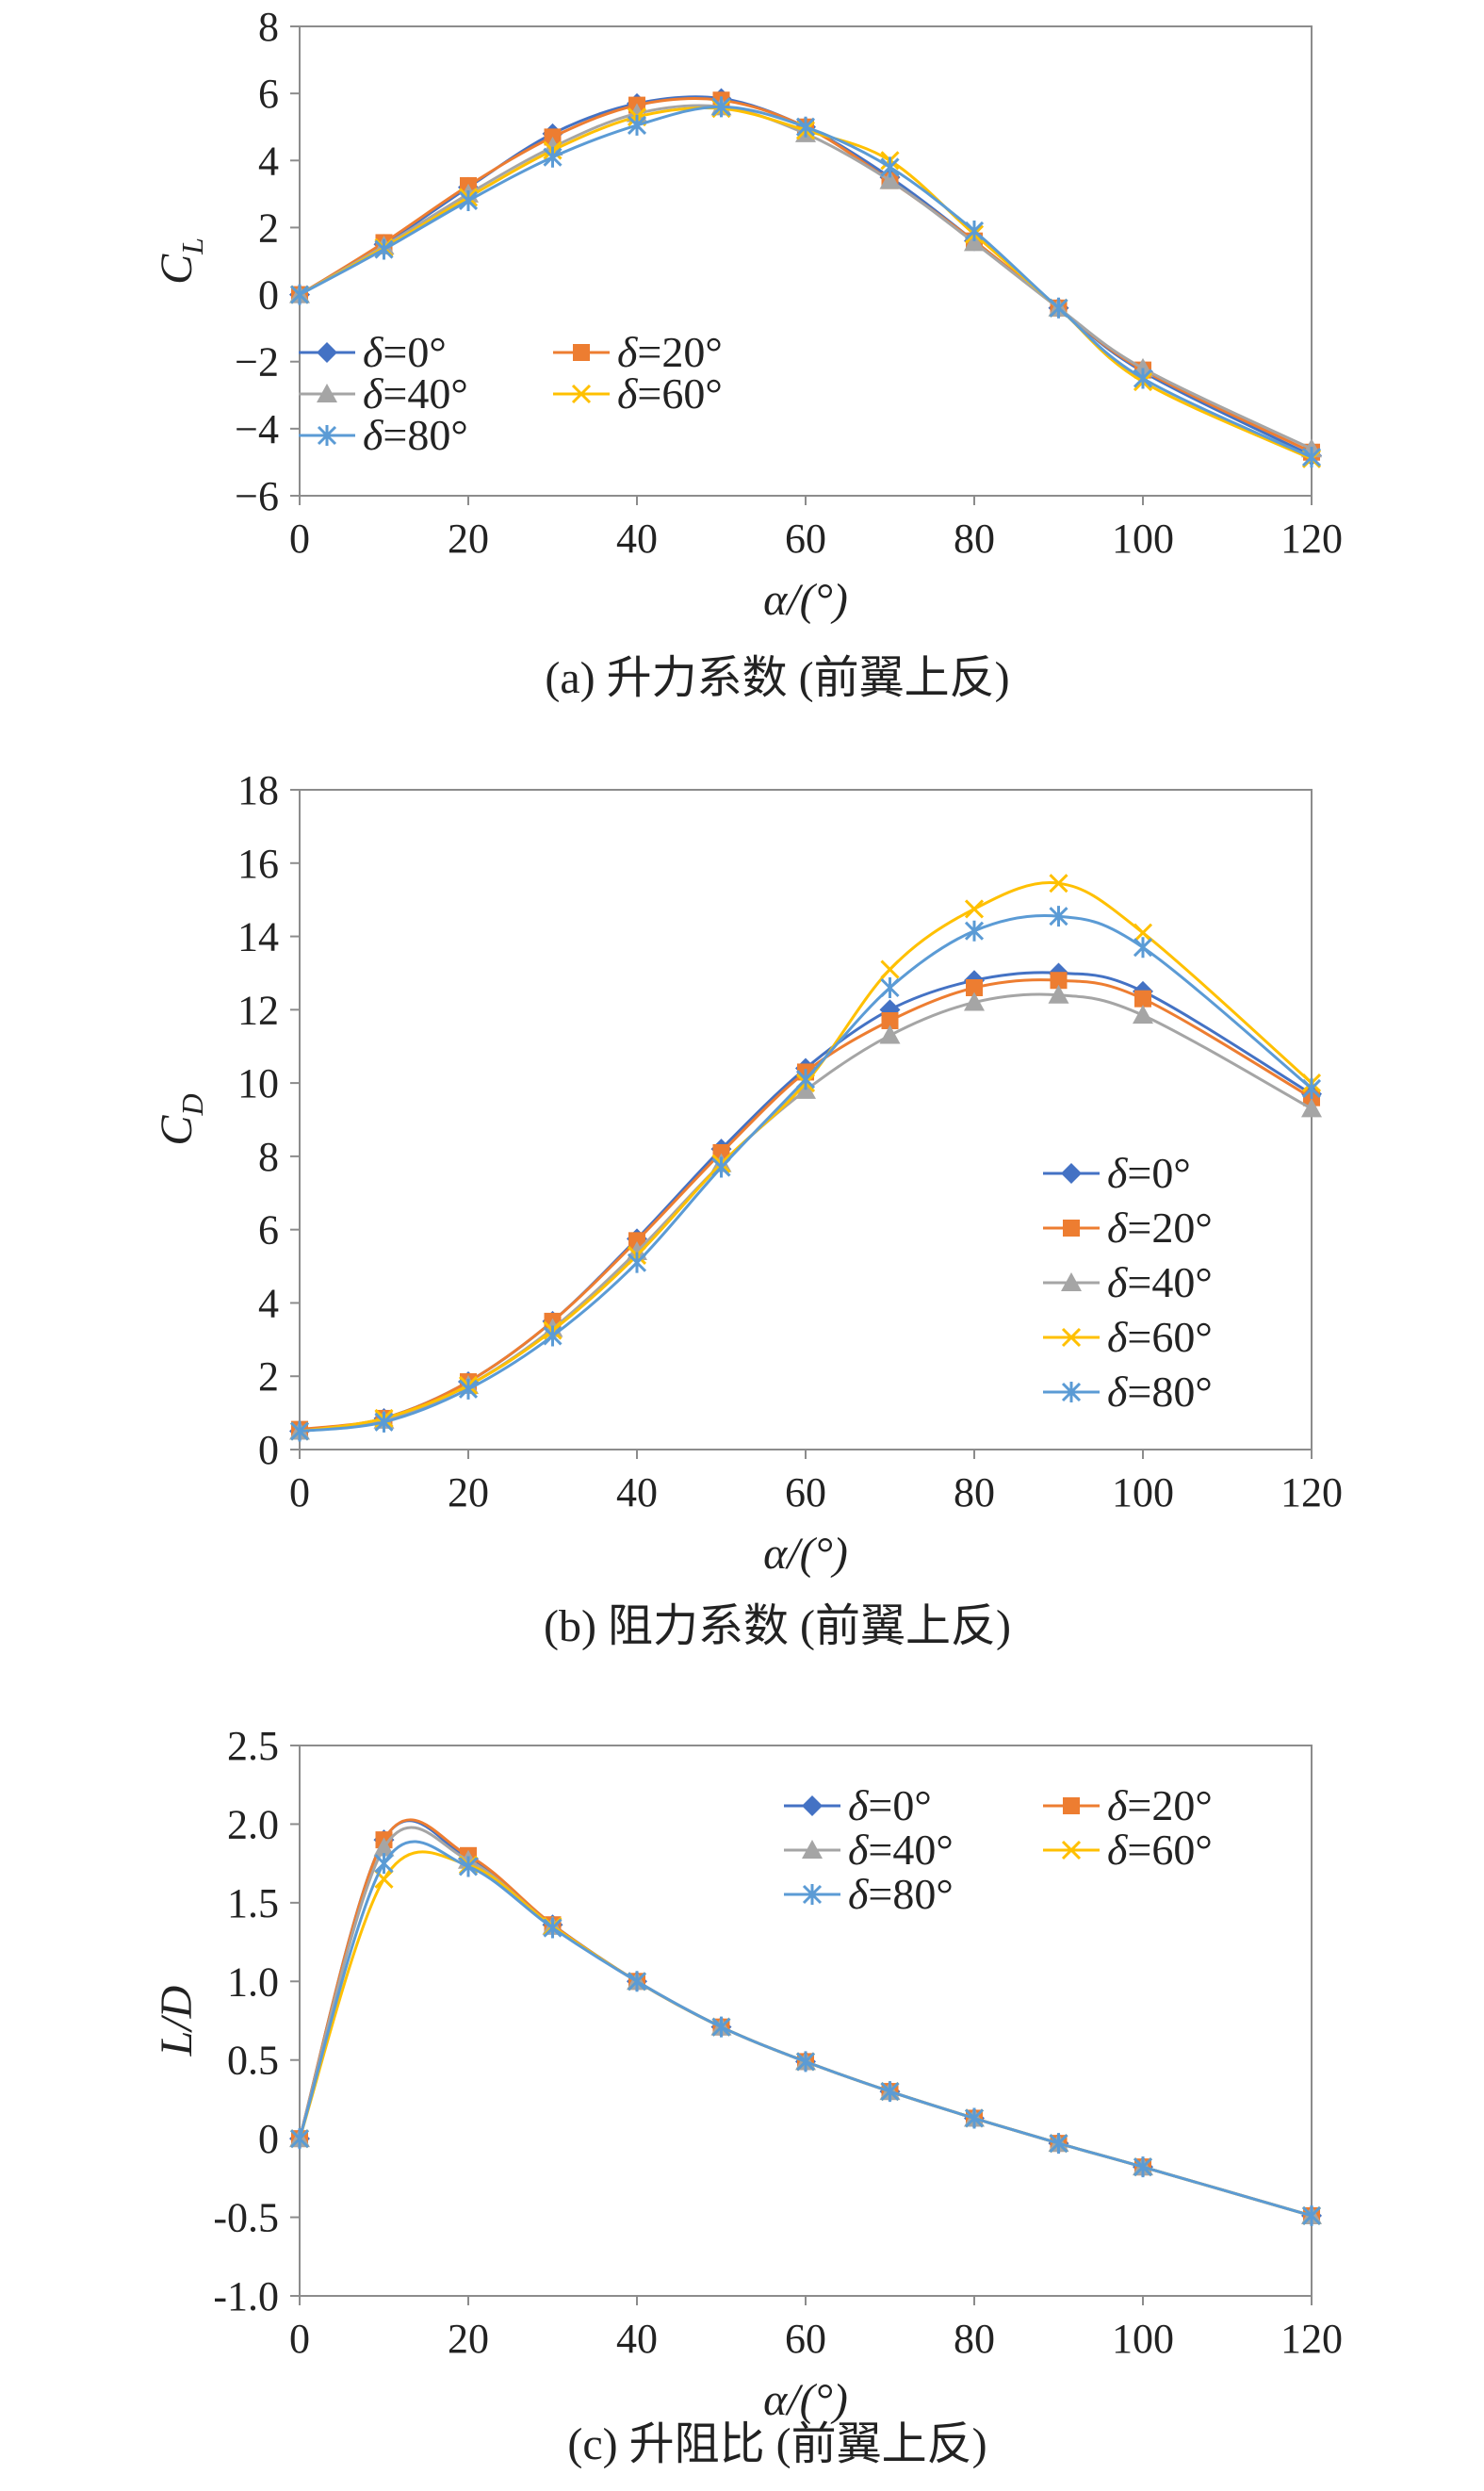 The height and width of the screenshot is (2491, 1484). What do you see at coordinates (268, 27) in the screenshot?
I see `y-tick-label: 8` at bounding box center [268, 27].